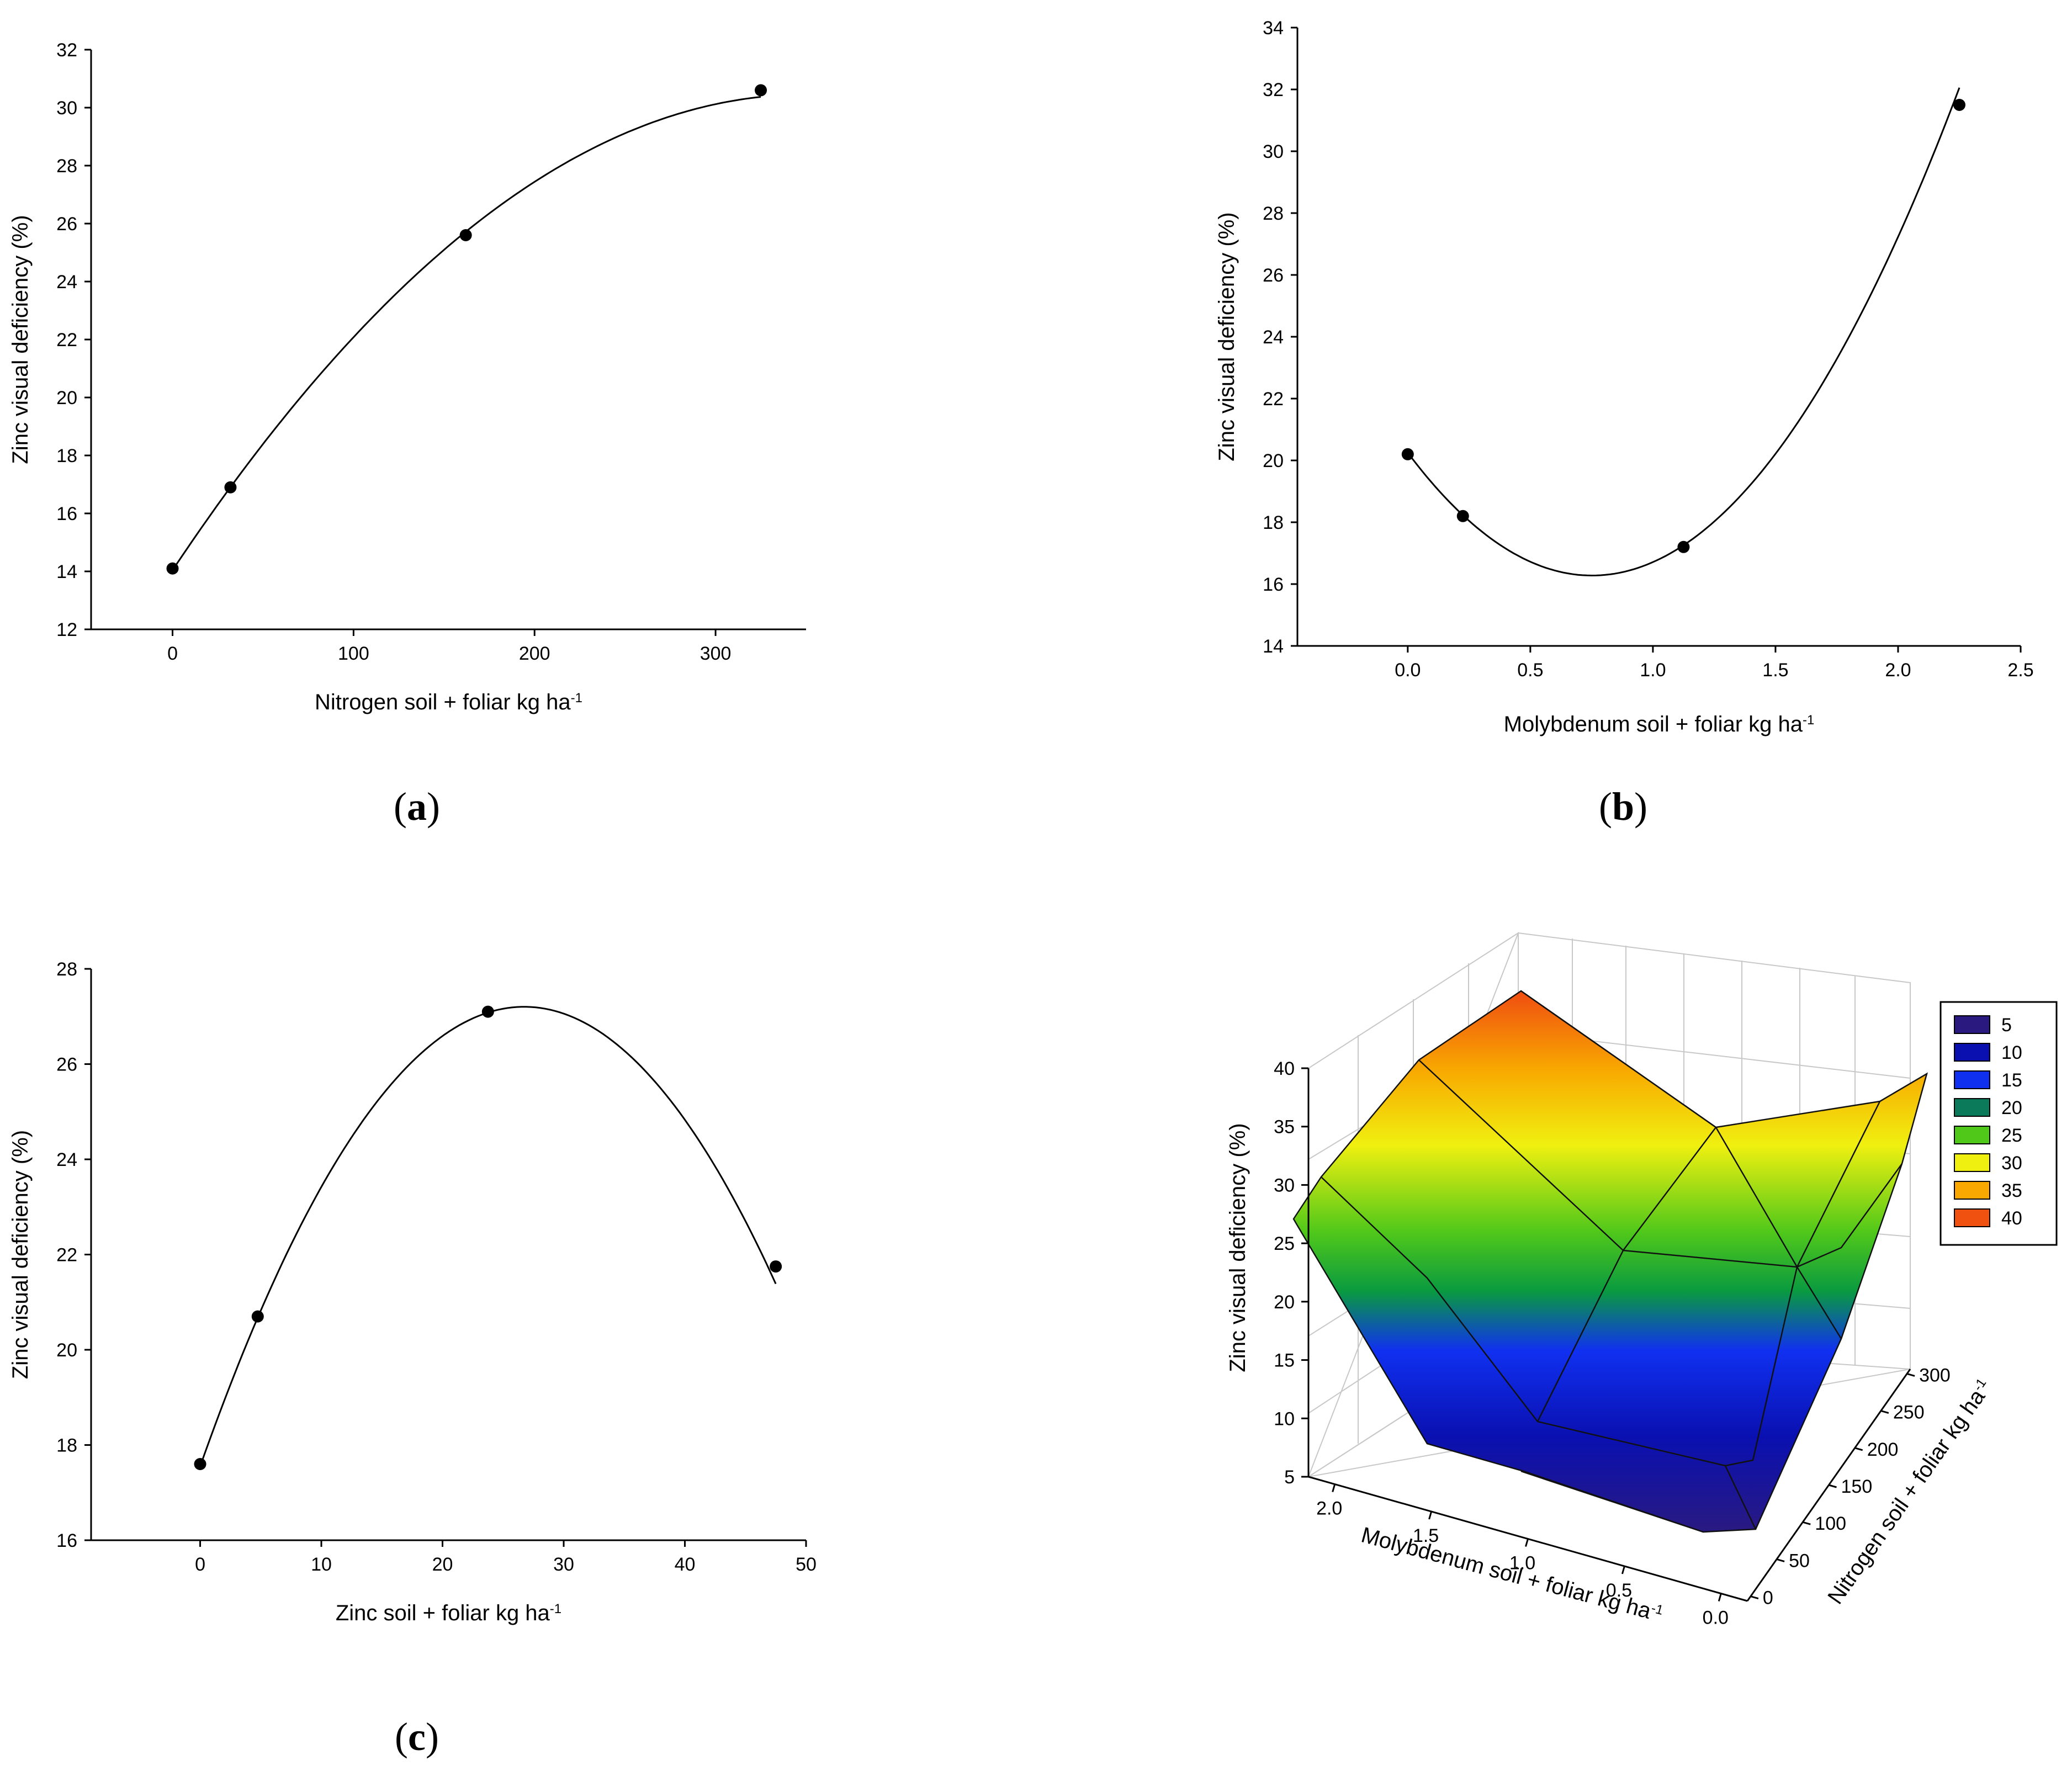 The height and width of the screenshot is (1771, 2072). I want to click on panel-label-c: (c), so click(417, 1737).